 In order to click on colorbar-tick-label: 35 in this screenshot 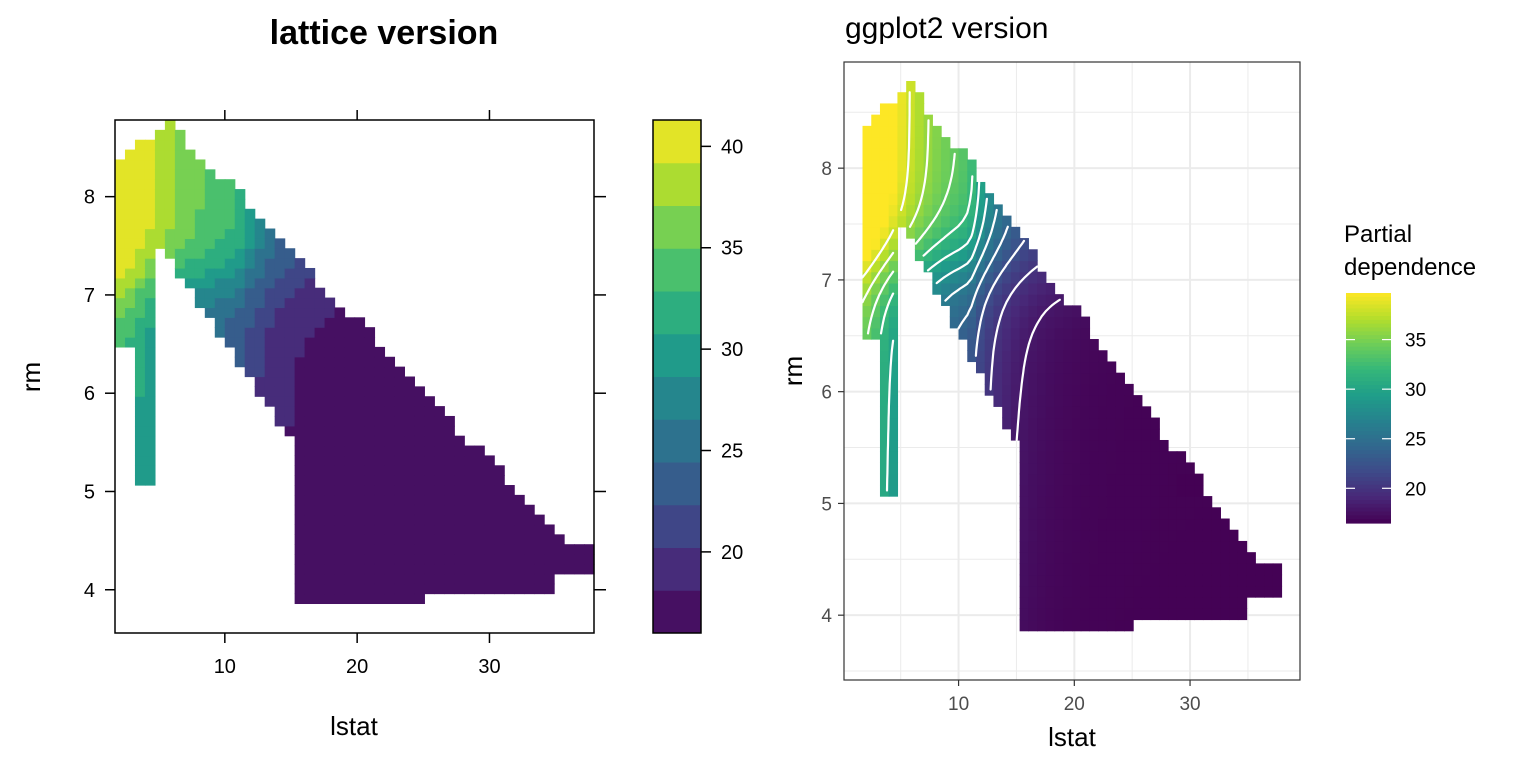, I will do `click(732, 249)`.